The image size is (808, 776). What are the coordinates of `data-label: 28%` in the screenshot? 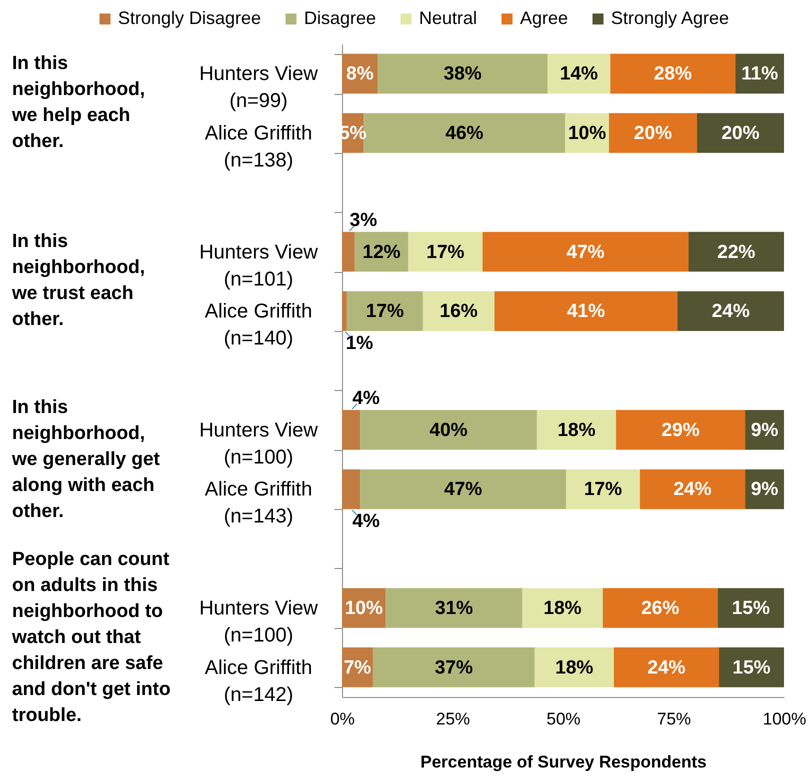 It's located at (673, 74).